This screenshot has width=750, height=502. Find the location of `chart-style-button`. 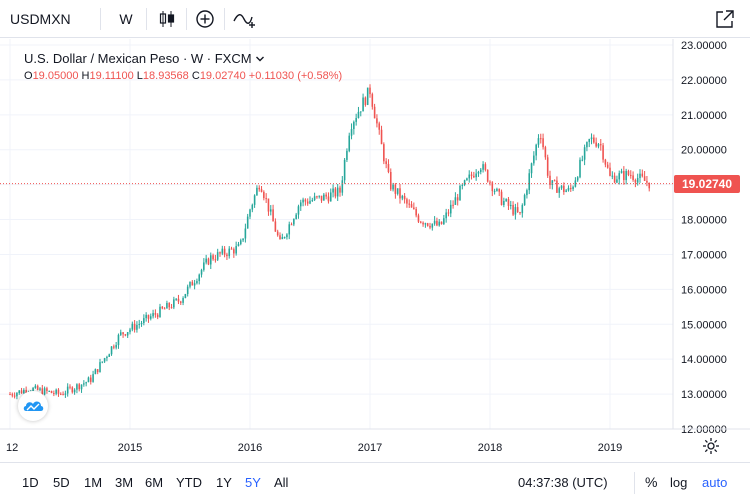

chart-style-button is located at coordinates (167, 19).